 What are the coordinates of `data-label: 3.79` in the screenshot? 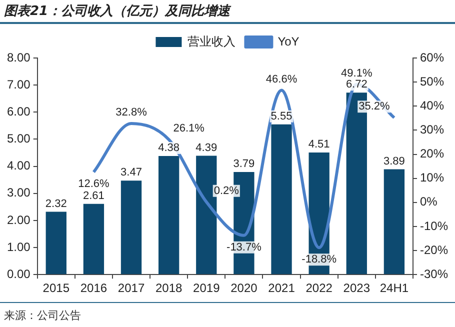 It's located at (244, 164).